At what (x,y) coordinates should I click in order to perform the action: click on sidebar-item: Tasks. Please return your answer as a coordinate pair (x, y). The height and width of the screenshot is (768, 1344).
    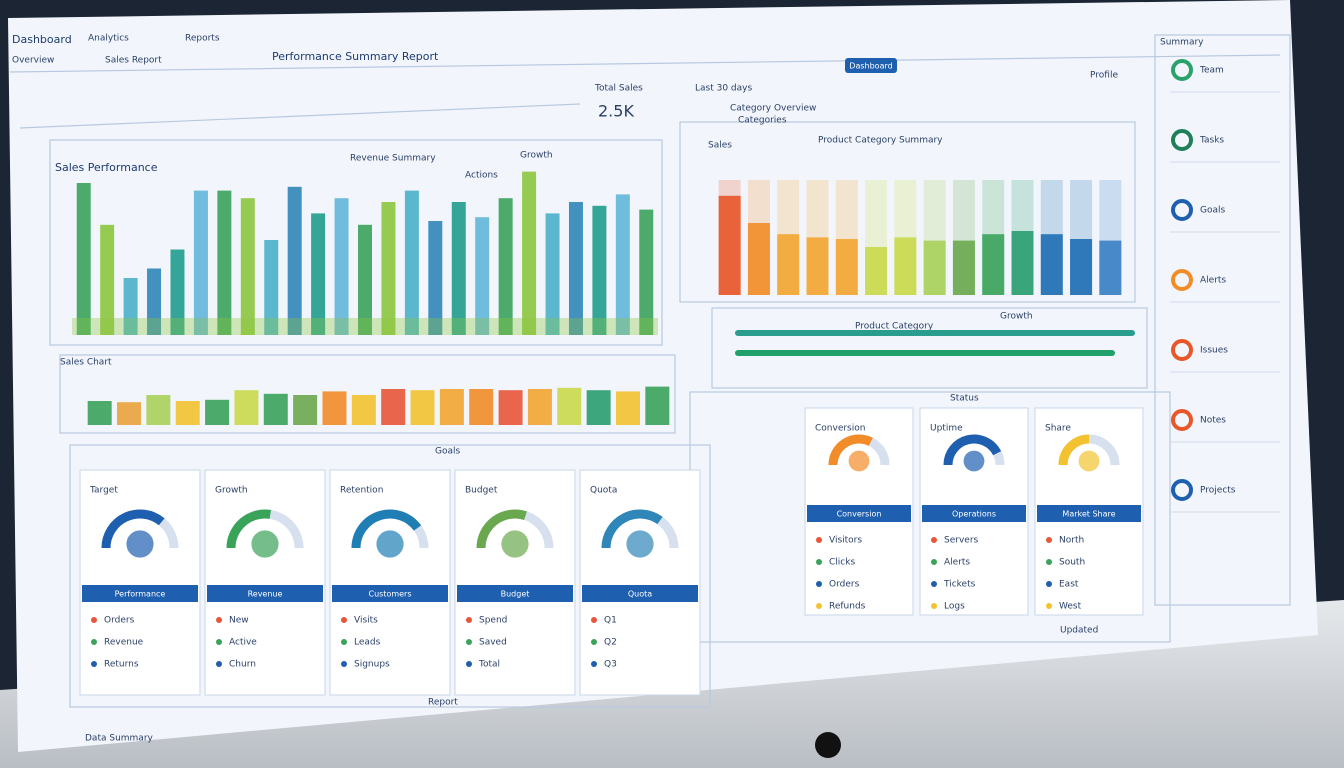
    Looking at the image, I should click on (1211, 141).